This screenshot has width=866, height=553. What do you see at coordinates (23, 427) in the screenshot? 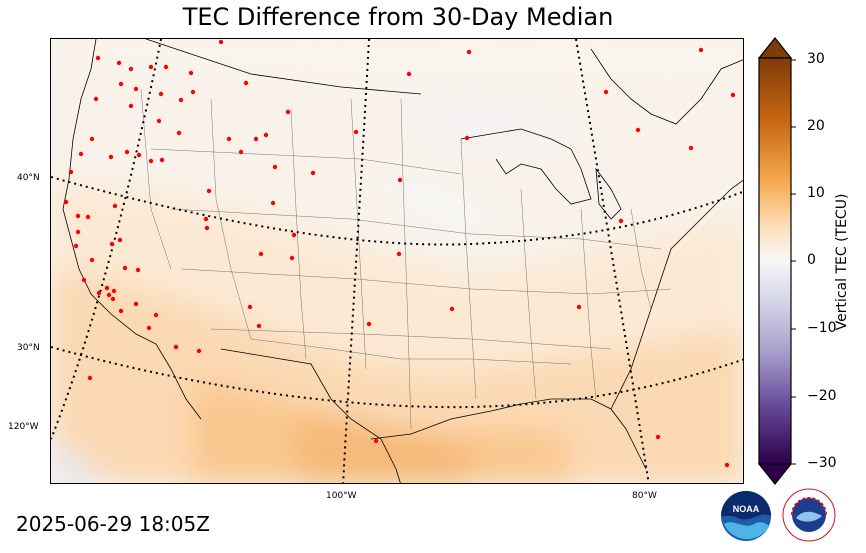
I see `lon-label-120: 120°W` at bounding box center [23, 427].